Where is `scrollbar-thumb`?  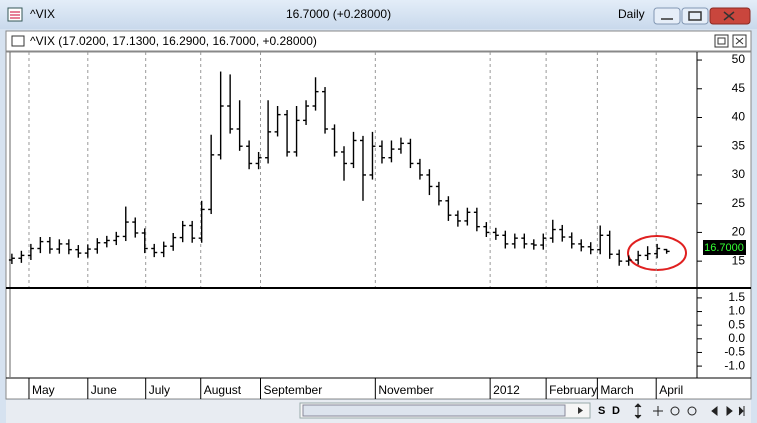 scrollbar-thumb is located at coordinates (434, 410).